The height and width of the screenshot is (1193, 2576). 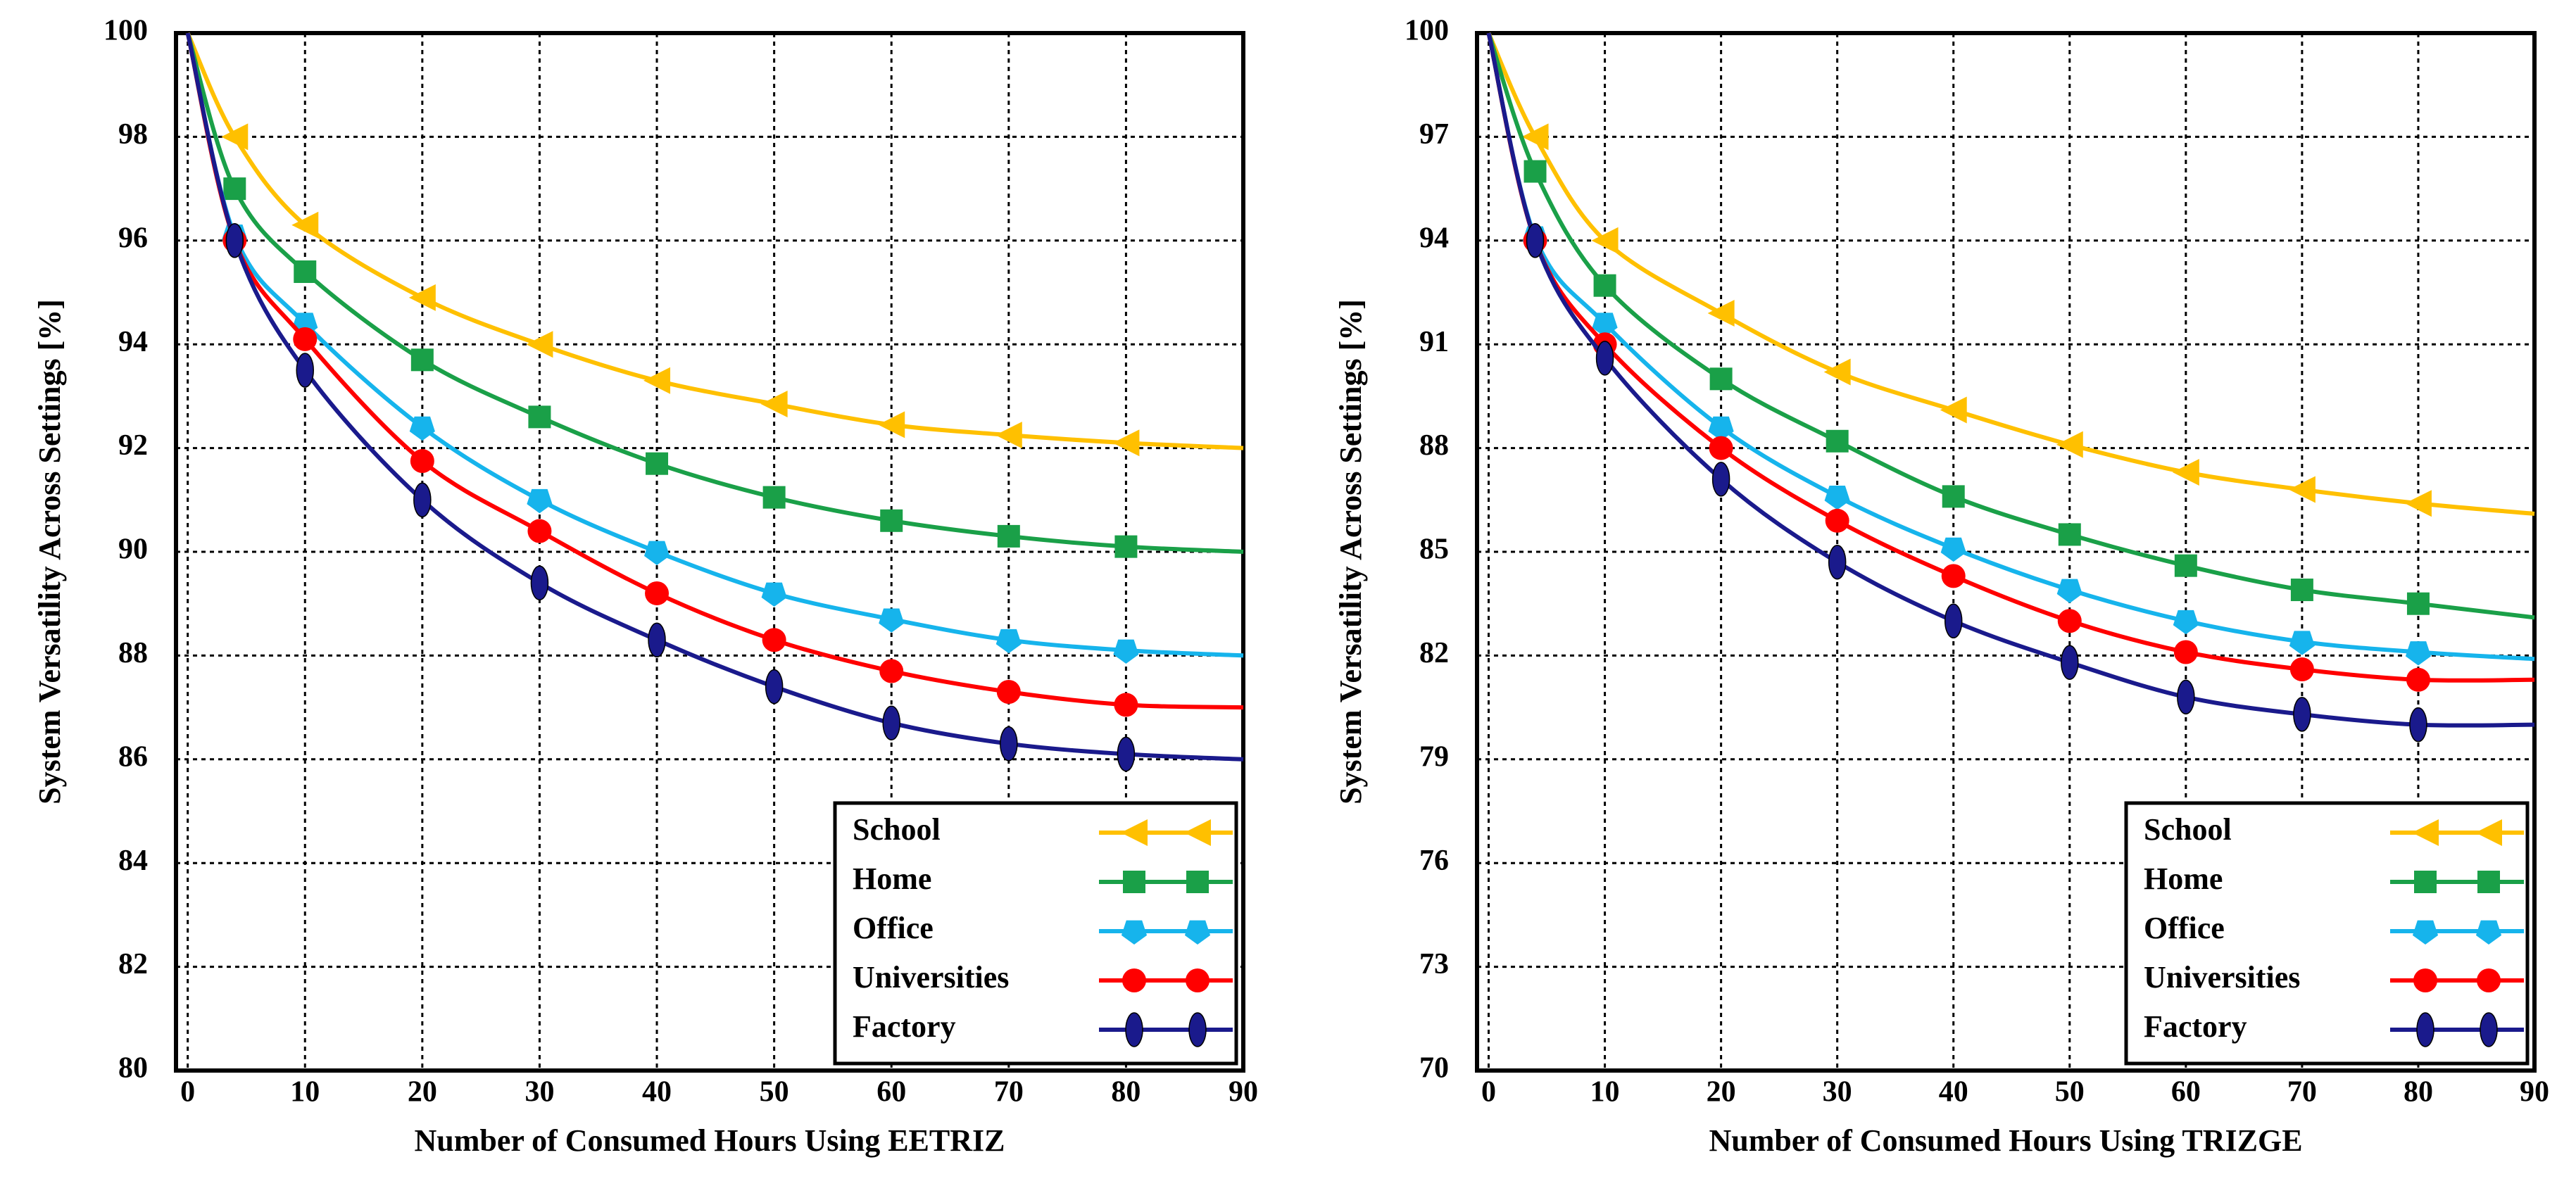 I want to click on x-axis-label: Number of Consumed Hours Using EETRIZ, so click(x=710, y=1140).